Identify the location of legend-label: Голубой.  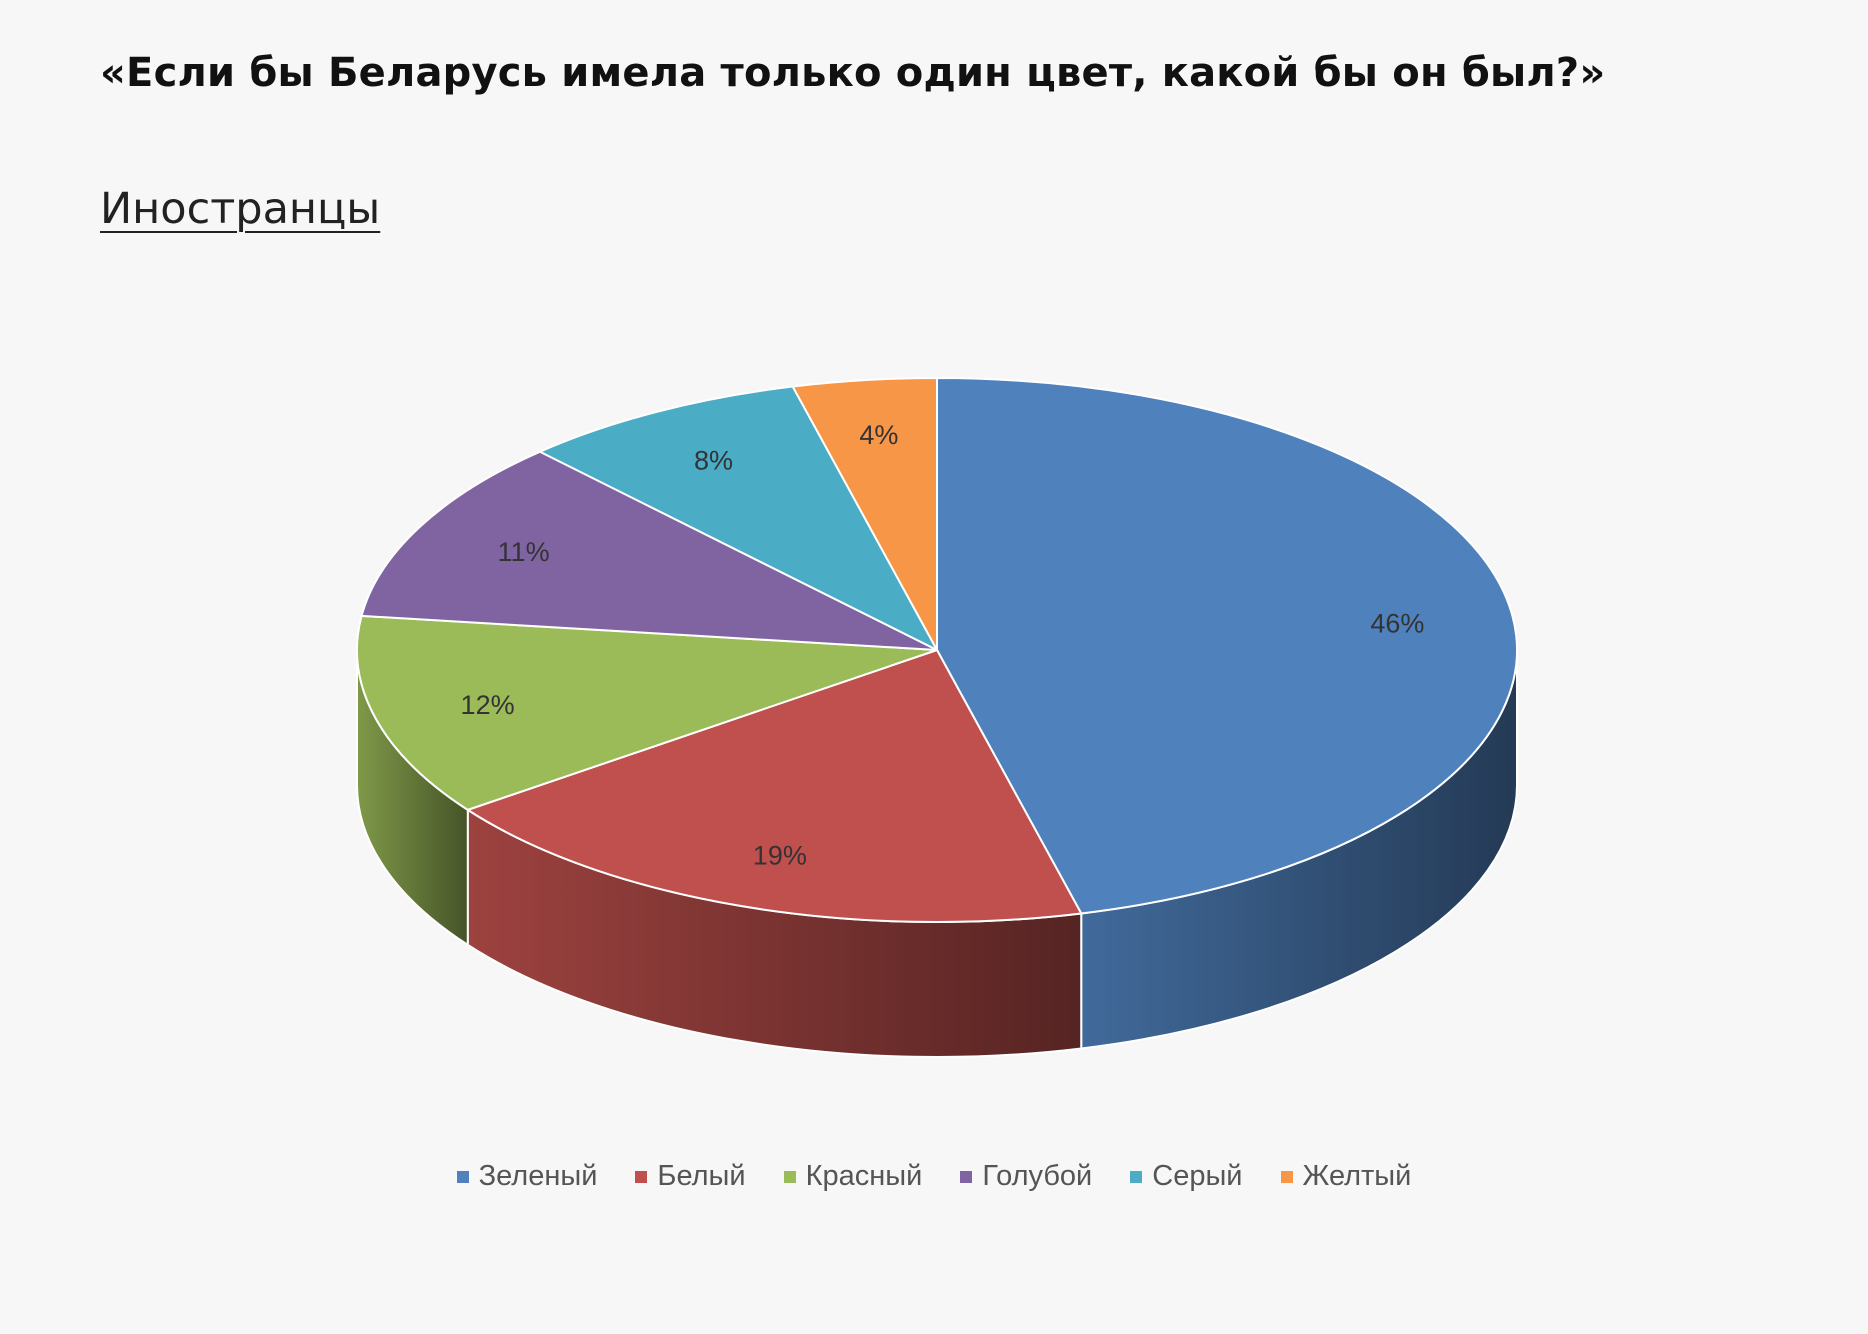
(1037, 1176).